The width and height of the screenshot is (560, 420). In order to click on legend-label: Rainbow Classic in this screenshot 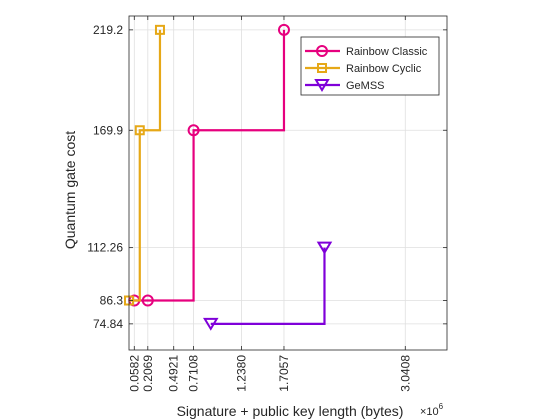, I will do `click(387, 52)`.